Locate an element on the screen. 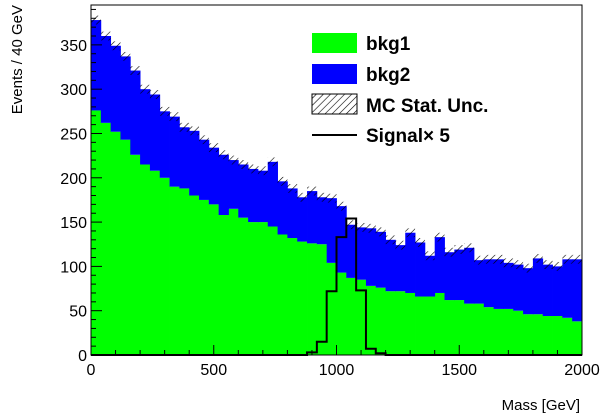  x-tick-label: 1000 is located at coordinates (337, 370).